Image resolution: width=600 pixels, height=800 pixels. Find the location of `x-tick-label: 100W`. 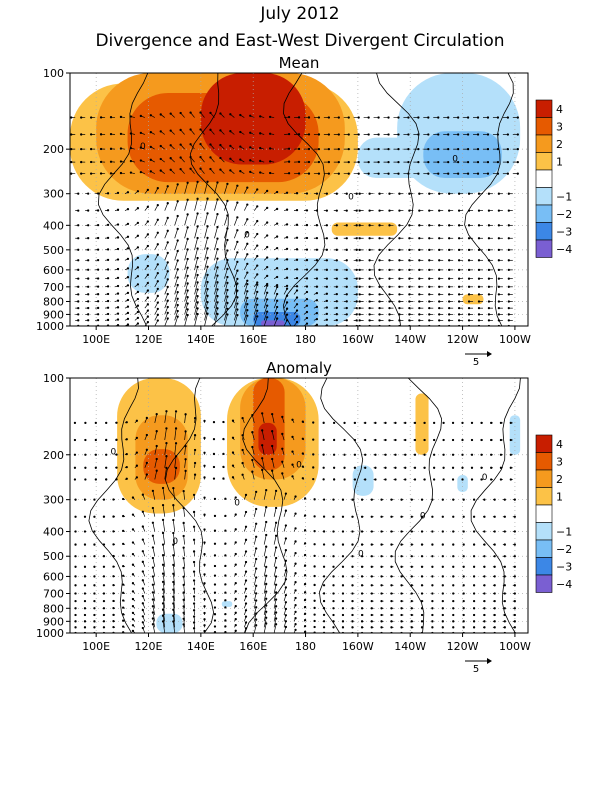

x-tick-label: 100W is located at coordinates (515, 339).